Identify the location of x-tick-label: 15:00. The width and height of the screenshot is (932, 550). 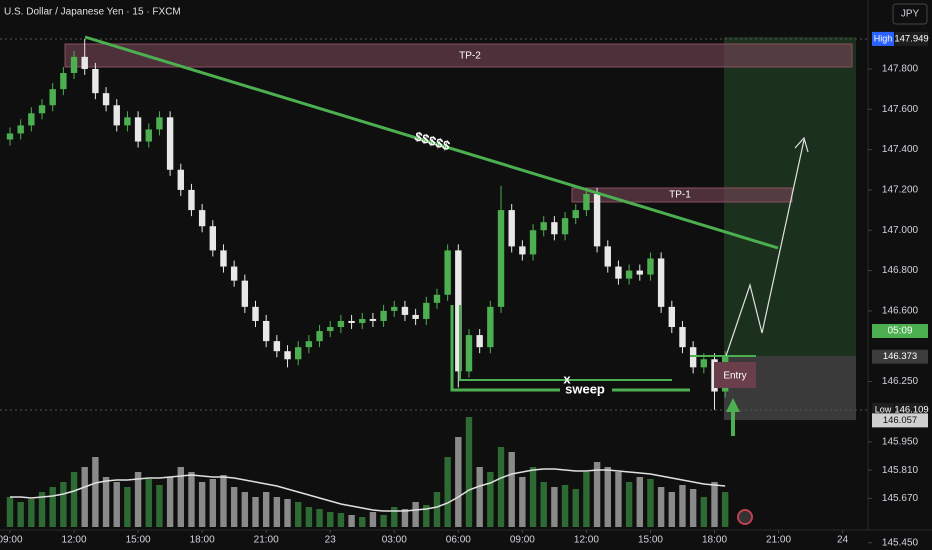
(650, 540).